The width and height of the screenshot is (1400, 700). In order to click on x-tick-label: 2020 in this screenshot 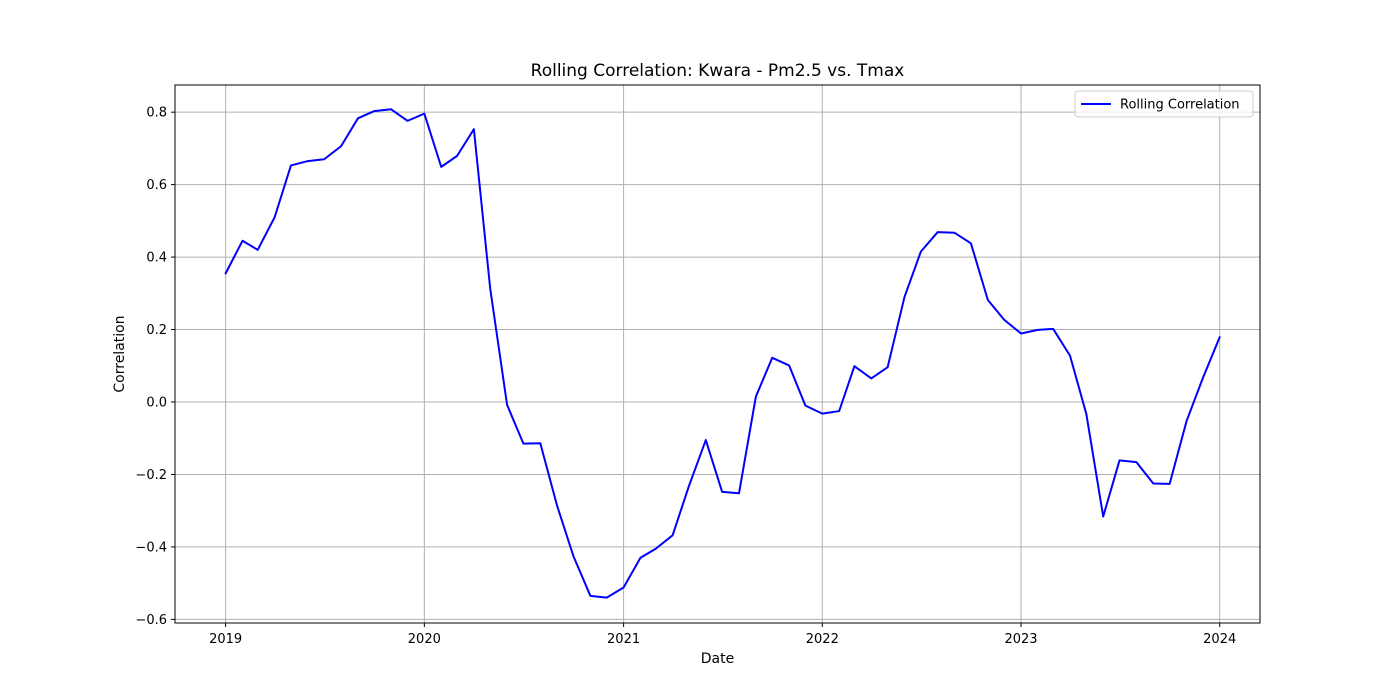, I will do `click(424, 639)`.